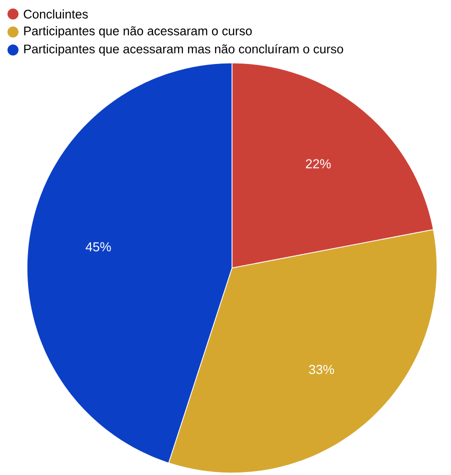 This screenshot has height=475, width=451. I want to click on data-label: 22%, so click(318, 163).